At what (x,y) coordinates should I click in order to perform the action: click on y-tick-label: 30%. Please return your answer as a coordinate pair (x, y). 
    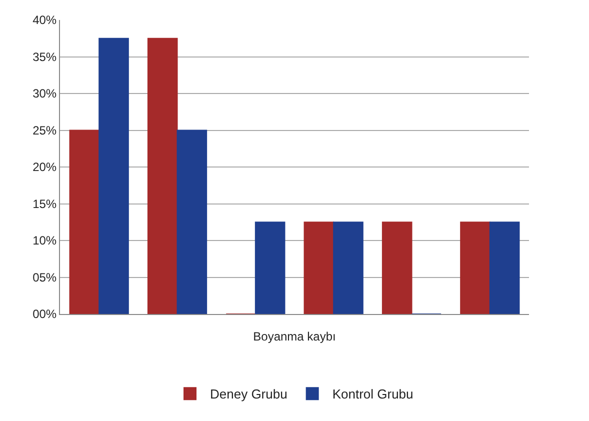
    Looking at the image, I should click on (44, 93).